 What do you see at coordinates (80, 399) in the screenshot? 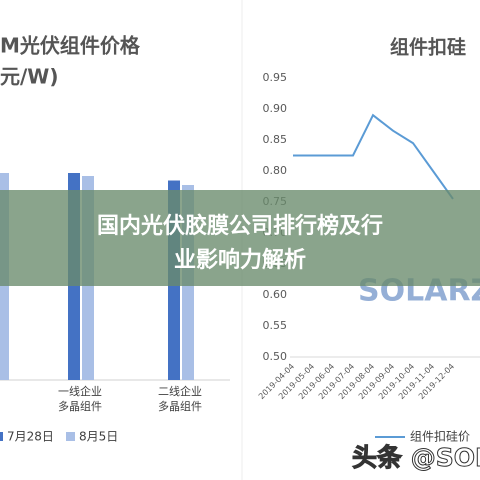
I see `x-tick-label: 一线企业 多晶组件` at bounding box center [80, 399].